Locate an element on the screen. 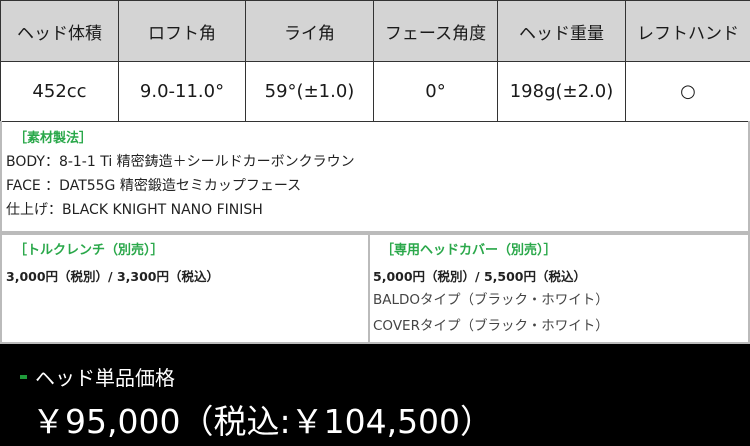 The height and width of the screenshot is (446, 750). head-cover-title: ［専用ヘッドカバー（別売）］ is located at coordinates (469, 250).